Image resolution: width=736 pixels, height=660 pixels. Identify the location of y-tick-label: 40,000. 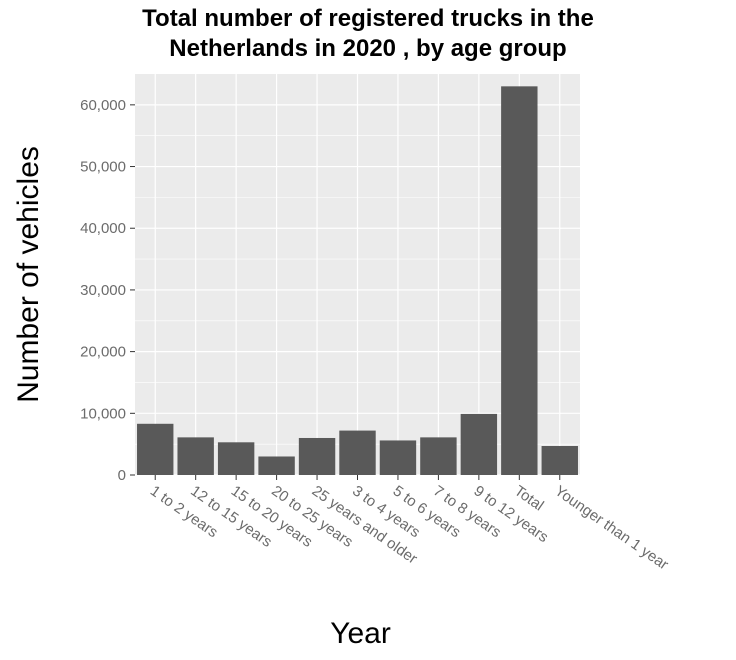
(103, 228).